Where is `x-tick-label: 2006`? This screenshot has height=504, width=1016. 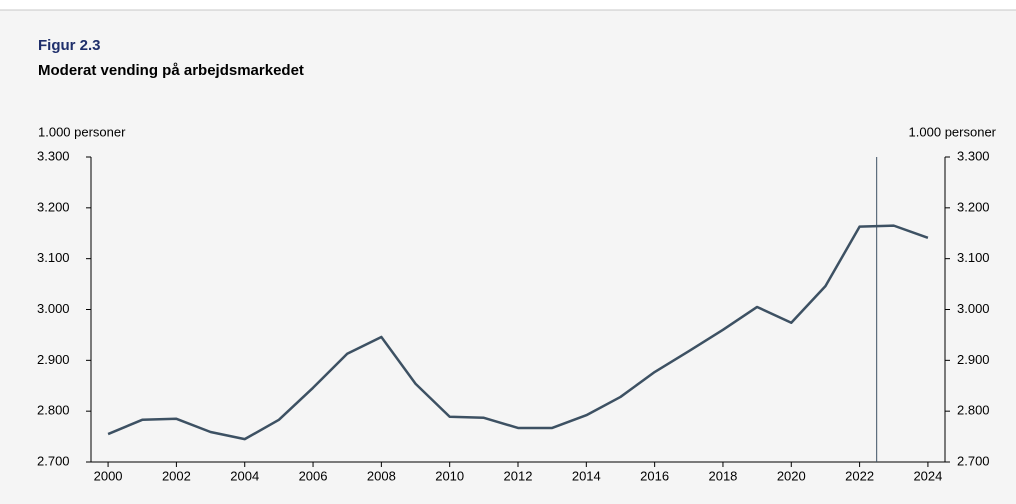 x-tick-label: 2006 is located at coordinates (313, 475).